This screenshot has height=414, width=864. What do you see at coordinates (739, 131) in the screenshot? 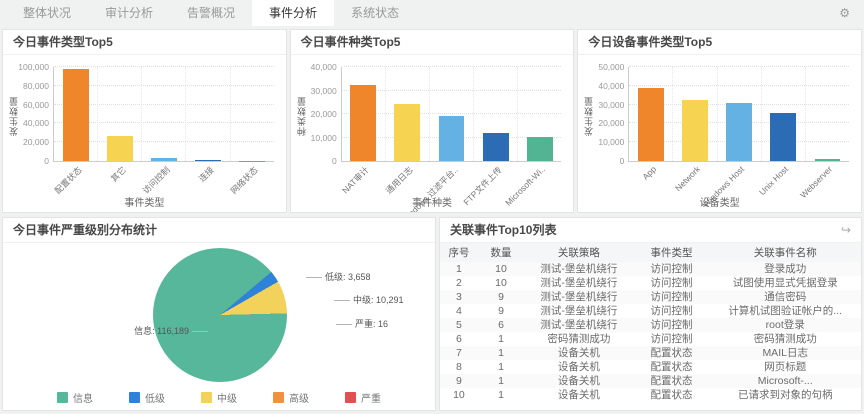
I see `bar-Windows Host` at bounding box center [739, 131].